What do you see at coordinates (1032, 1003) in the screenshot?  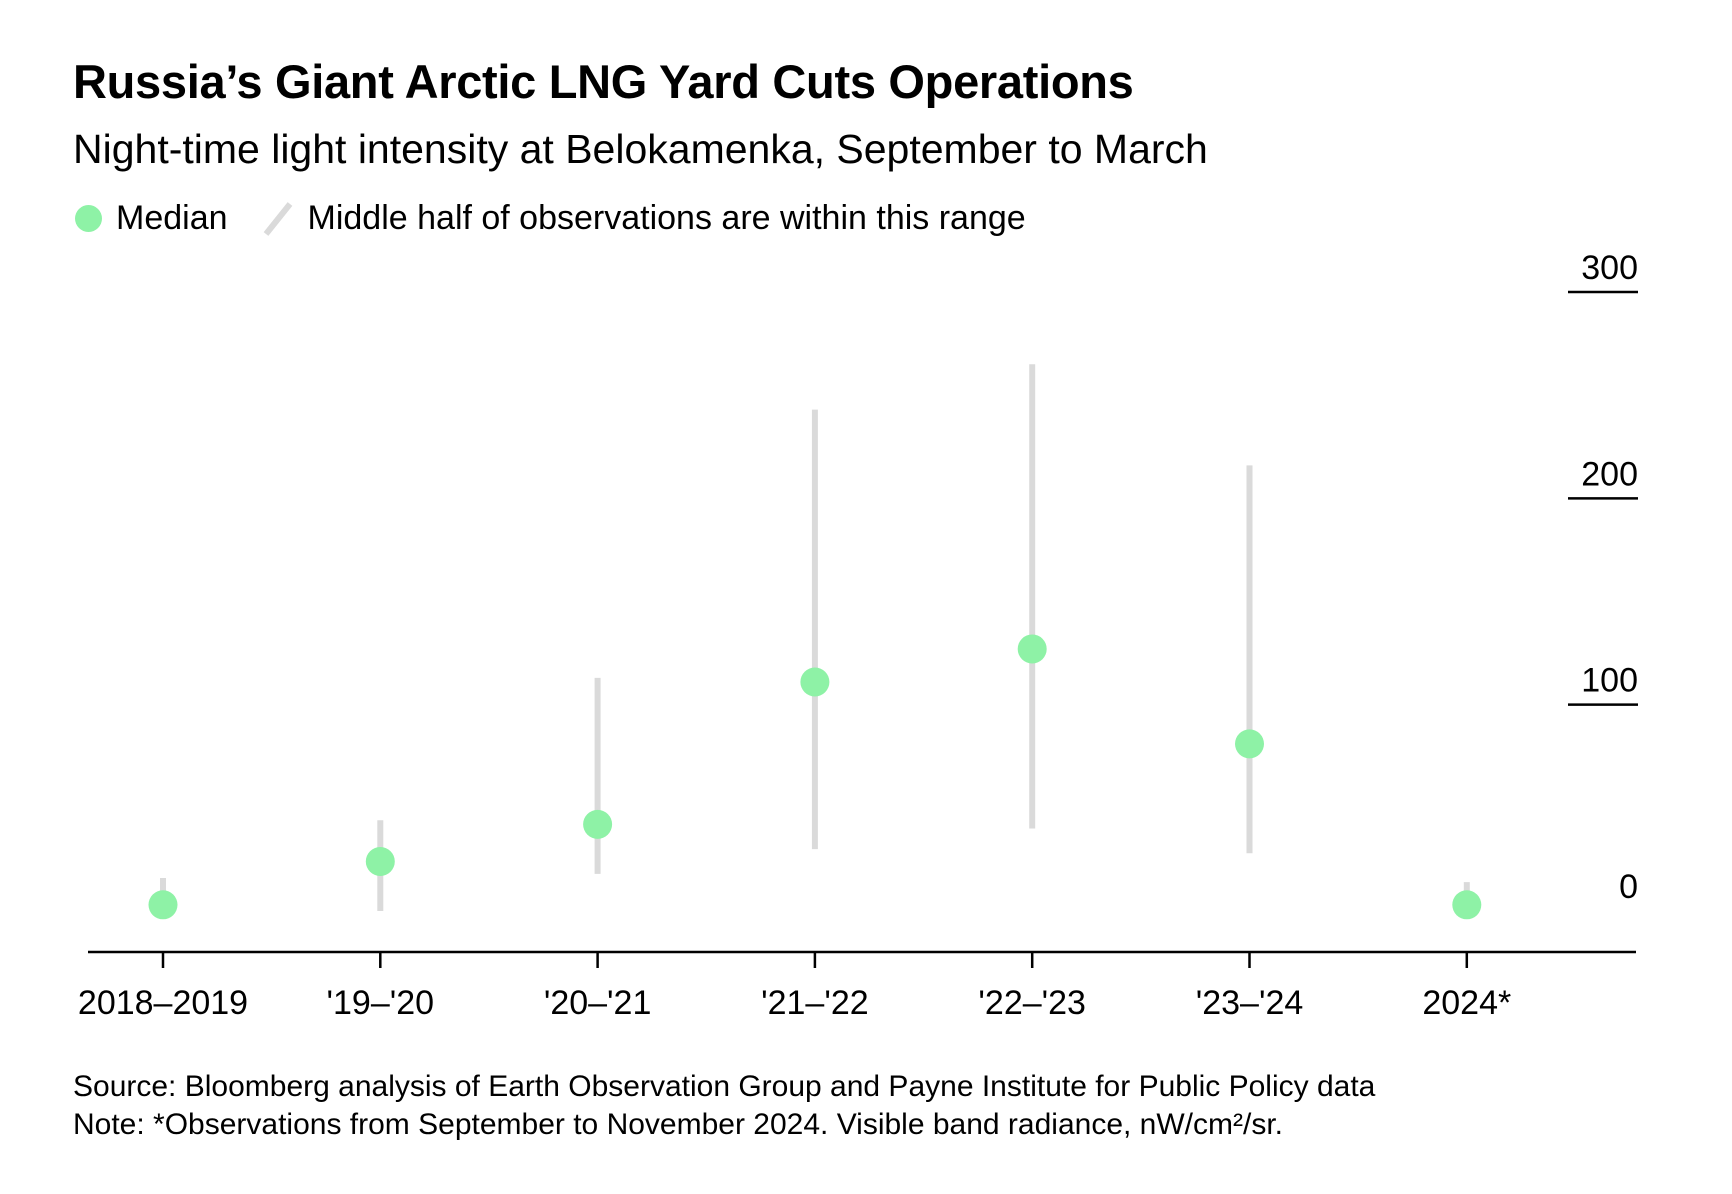 I see `x-tick-label: '22–'23` at bounding box center [1032, 1003].